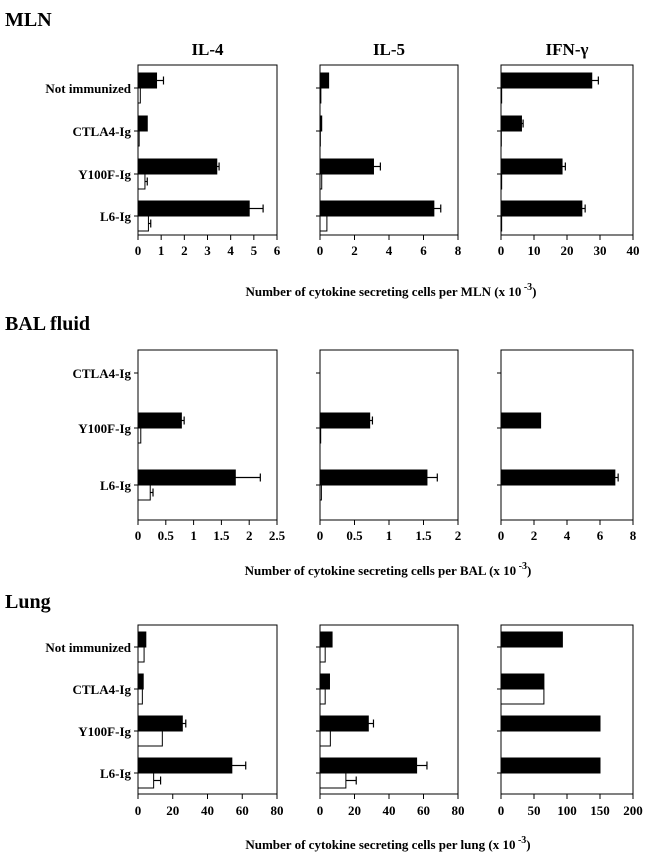 Image resolution: width=649 pixels, height=854 pixels. I want to click on panel-IFN-γ: 0 2 4 6 8, so click(567, 446).